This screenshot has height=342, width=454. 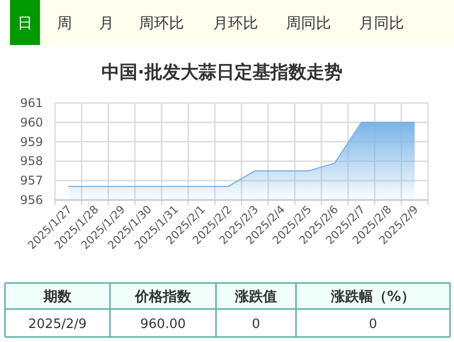 What do you see at coordinates (31, 181) in the screenshot?
I see `y-tick-label: 957` at bounding box center [31, 181].